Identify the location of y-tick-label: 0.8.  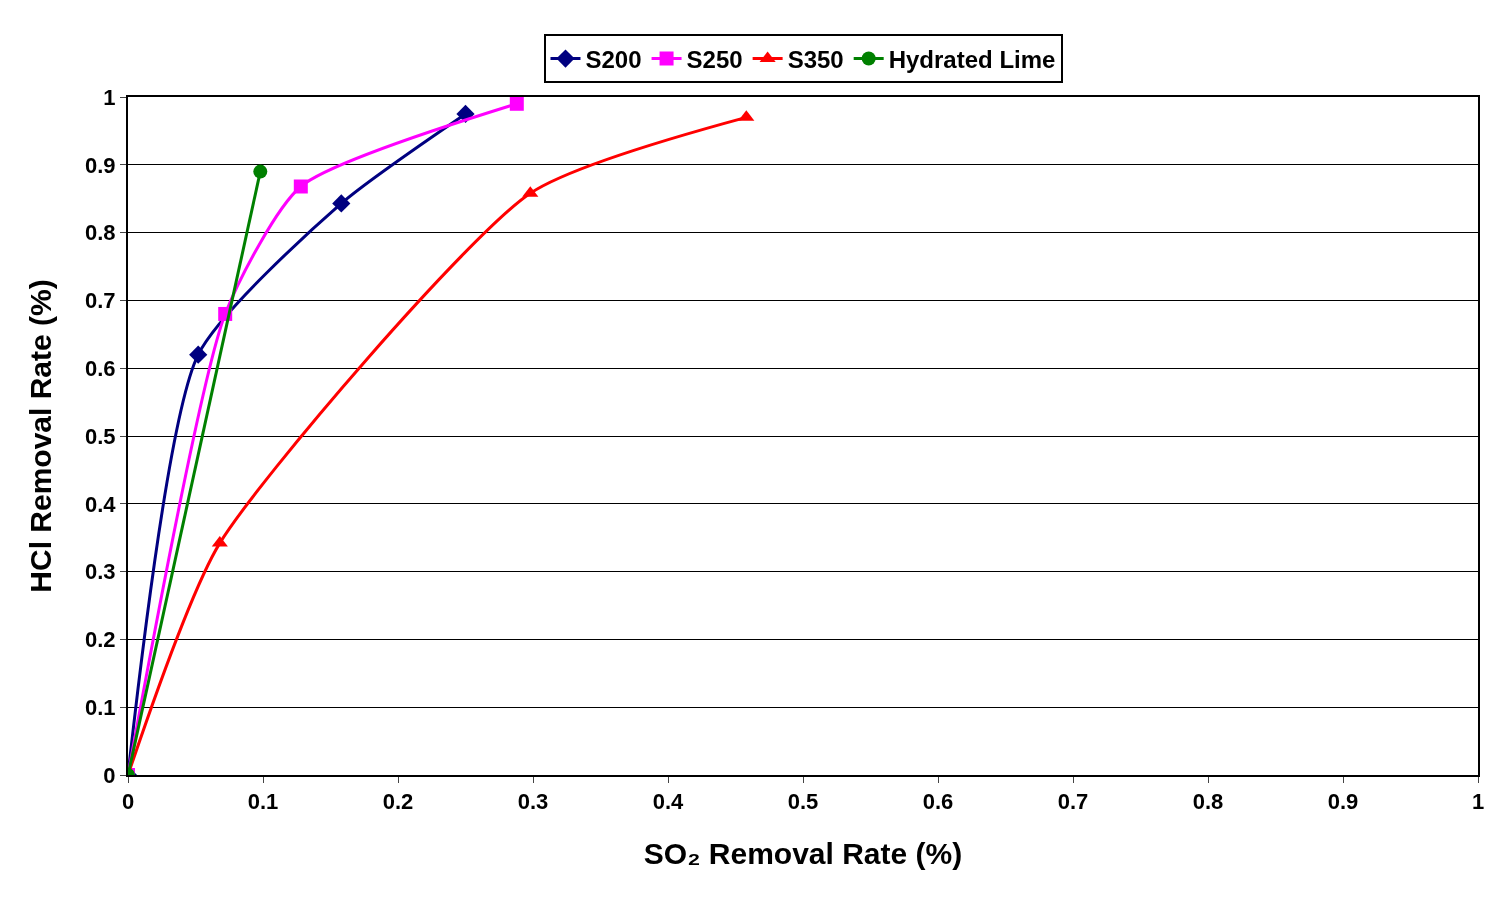
(100, 233).